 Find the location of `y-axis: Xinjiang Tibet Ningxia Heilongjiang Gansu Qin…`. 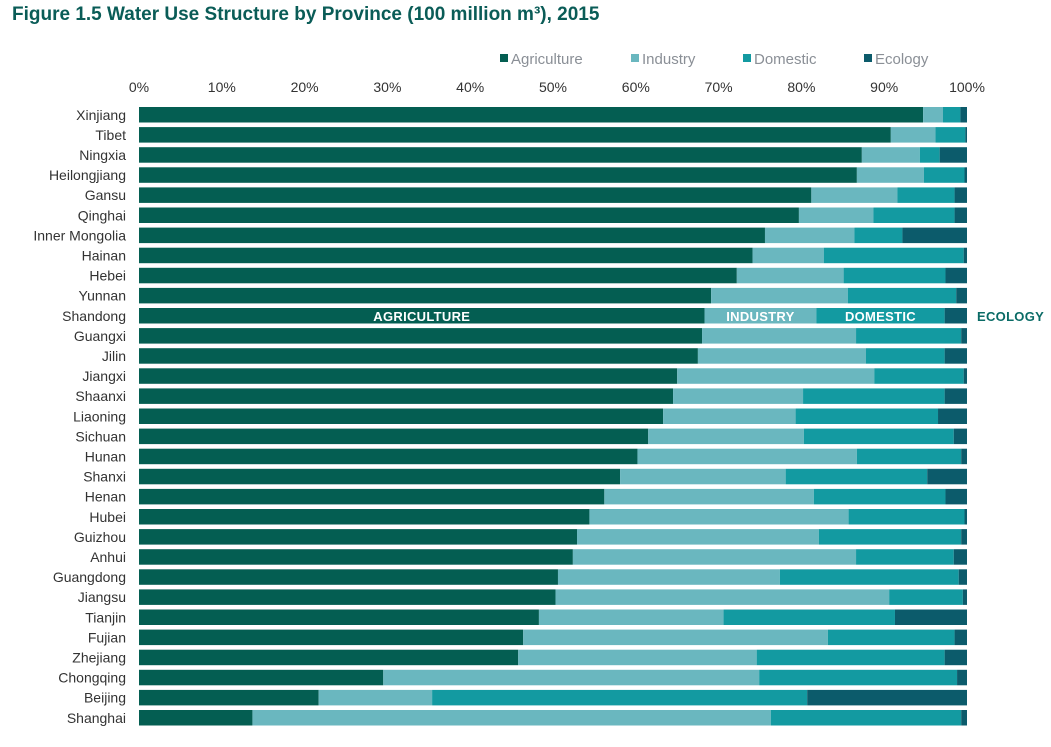

y-axis: Xinjiang Tibet Ningxia Heilongjiang Gansu Qin… is located at coordinates (79, 416).